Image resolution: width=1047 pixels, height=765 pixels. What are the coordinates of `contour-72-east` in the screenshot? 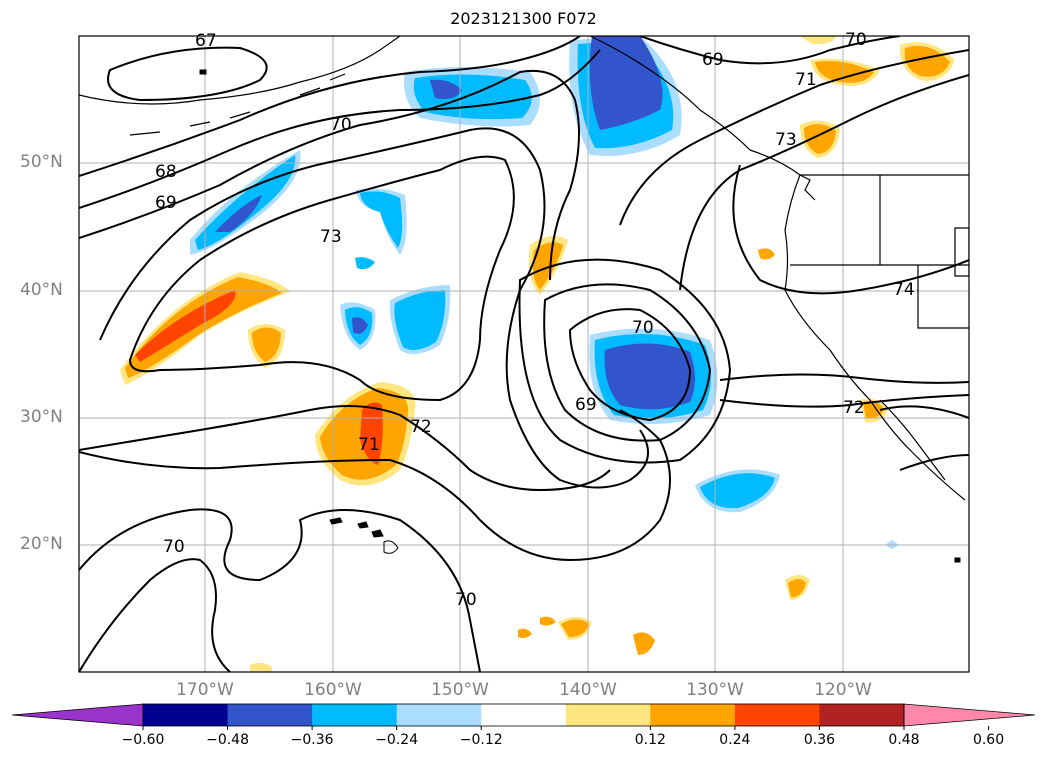 It's located at (844, 401).